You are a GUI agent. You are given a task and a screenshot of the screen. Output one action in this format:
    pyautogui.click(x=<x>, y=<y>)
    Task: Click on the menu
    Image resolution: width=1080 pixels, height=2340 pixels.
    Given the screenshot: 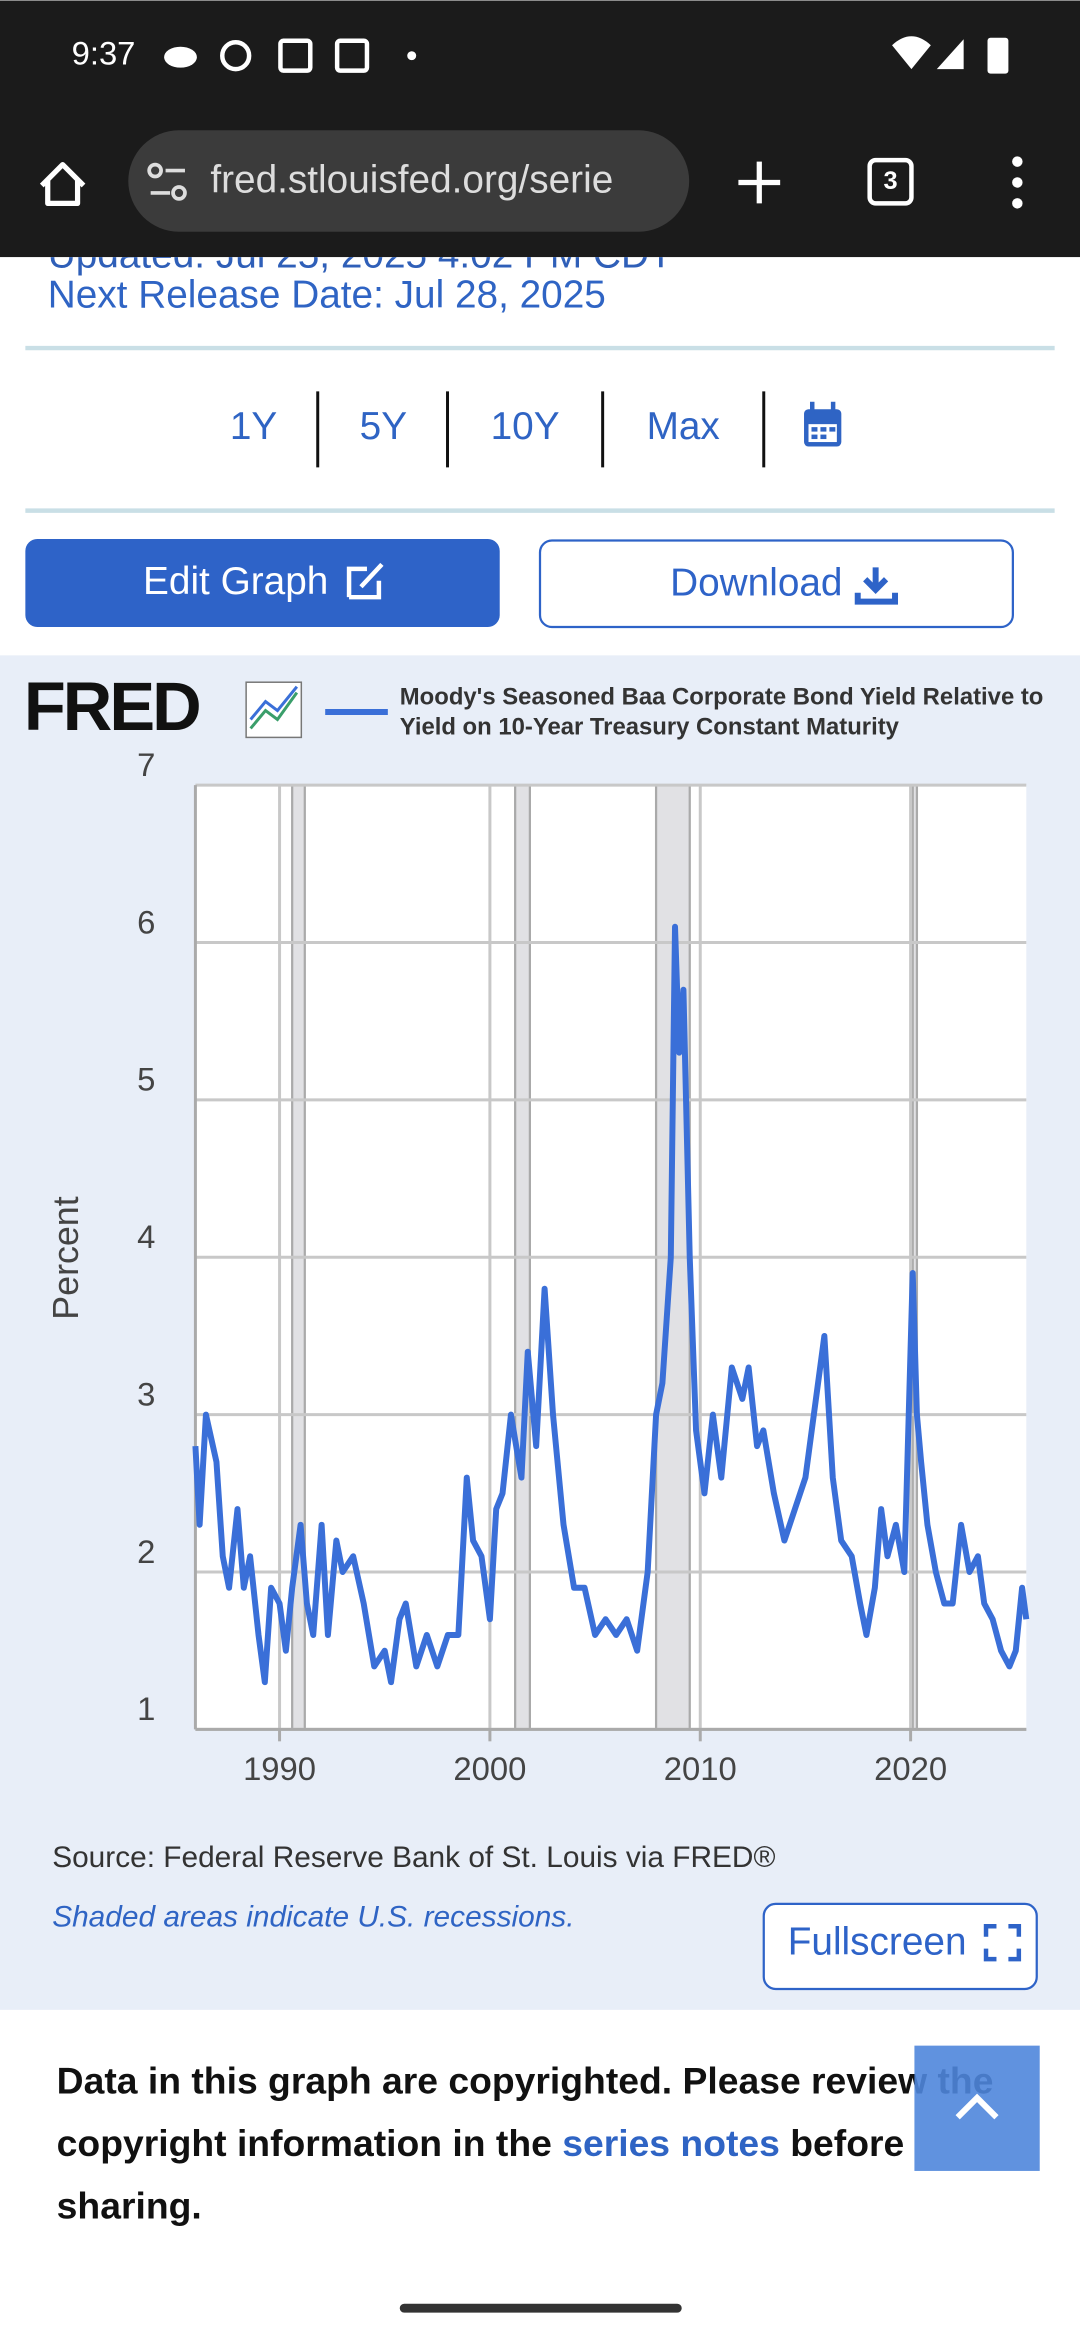 What is the action you would take?
    pyautogui.click(x=1017, y=182)
    